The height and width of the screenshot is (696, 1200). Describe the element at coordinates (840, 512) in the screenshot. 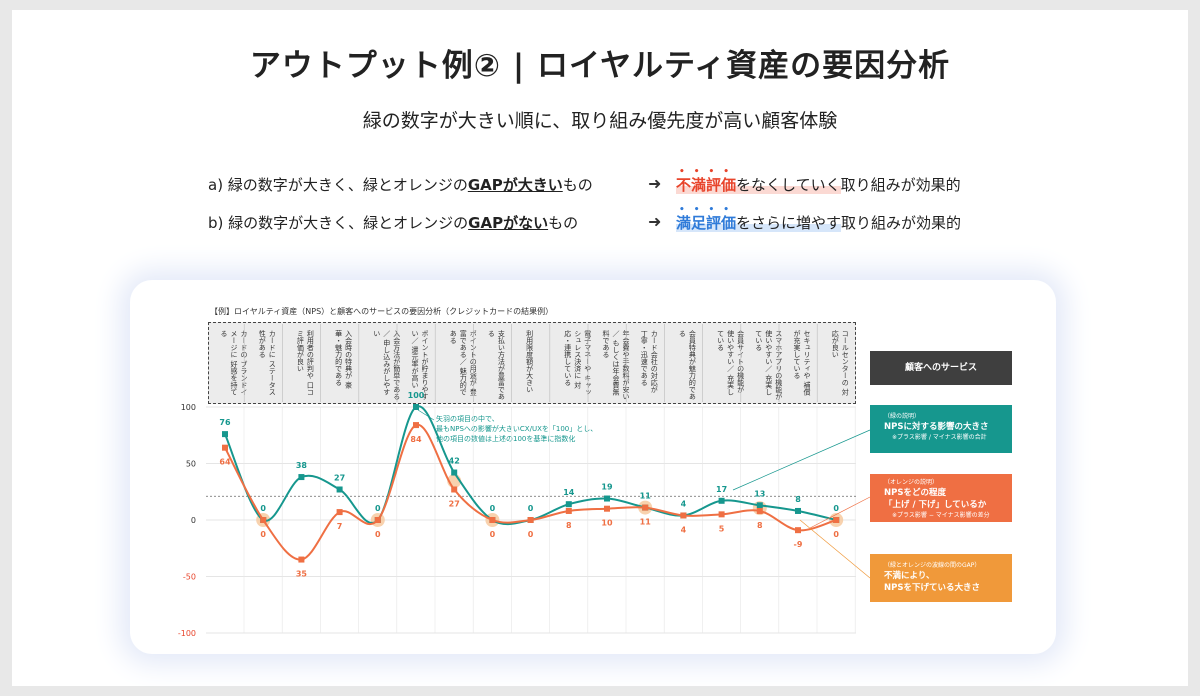

I see `orange-connector` at that location.